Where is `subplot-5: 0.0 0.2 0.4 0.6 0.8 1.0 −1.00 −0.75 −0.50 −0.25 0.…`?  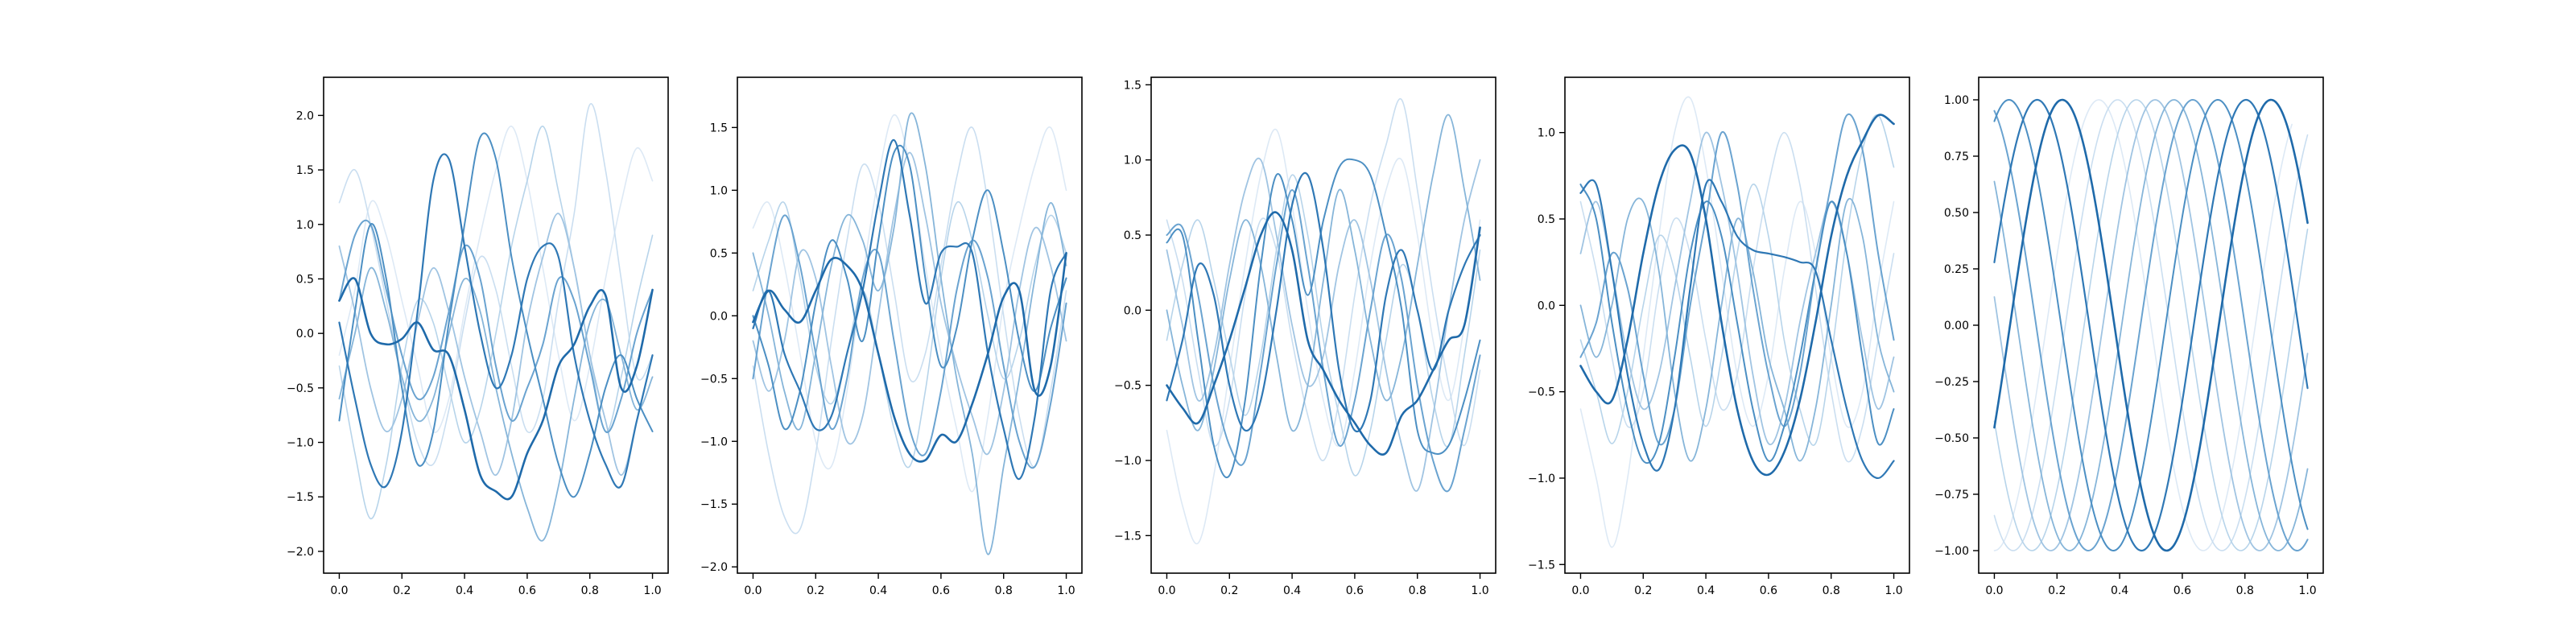 subplot-5: 0.0 0.2 0.4 0.6 0.8 1.0 −1.00 −0.75 −0.50 −0.25 0.… is located at coordinates (2129, 336).